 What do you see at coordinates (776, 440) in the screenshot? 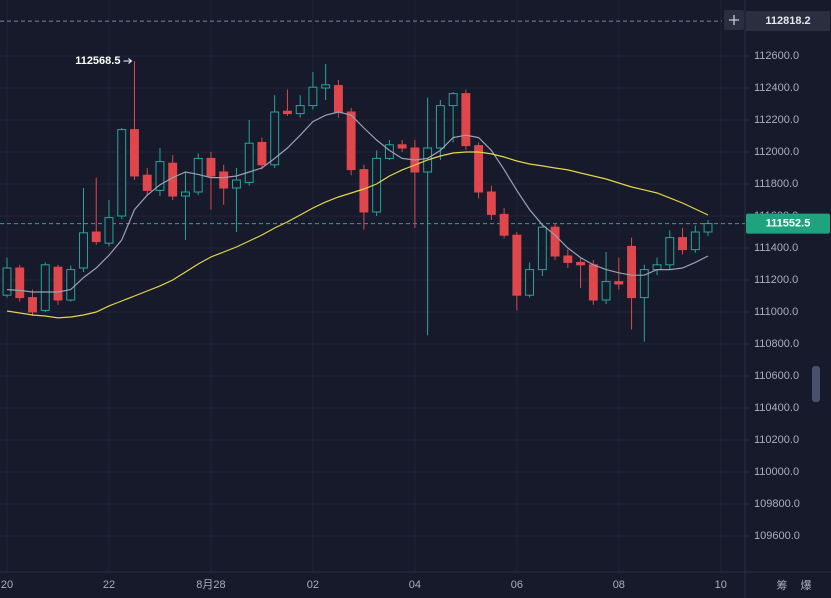
I see `y-tick-label: 110200.0` at bounding box center [776, 440].